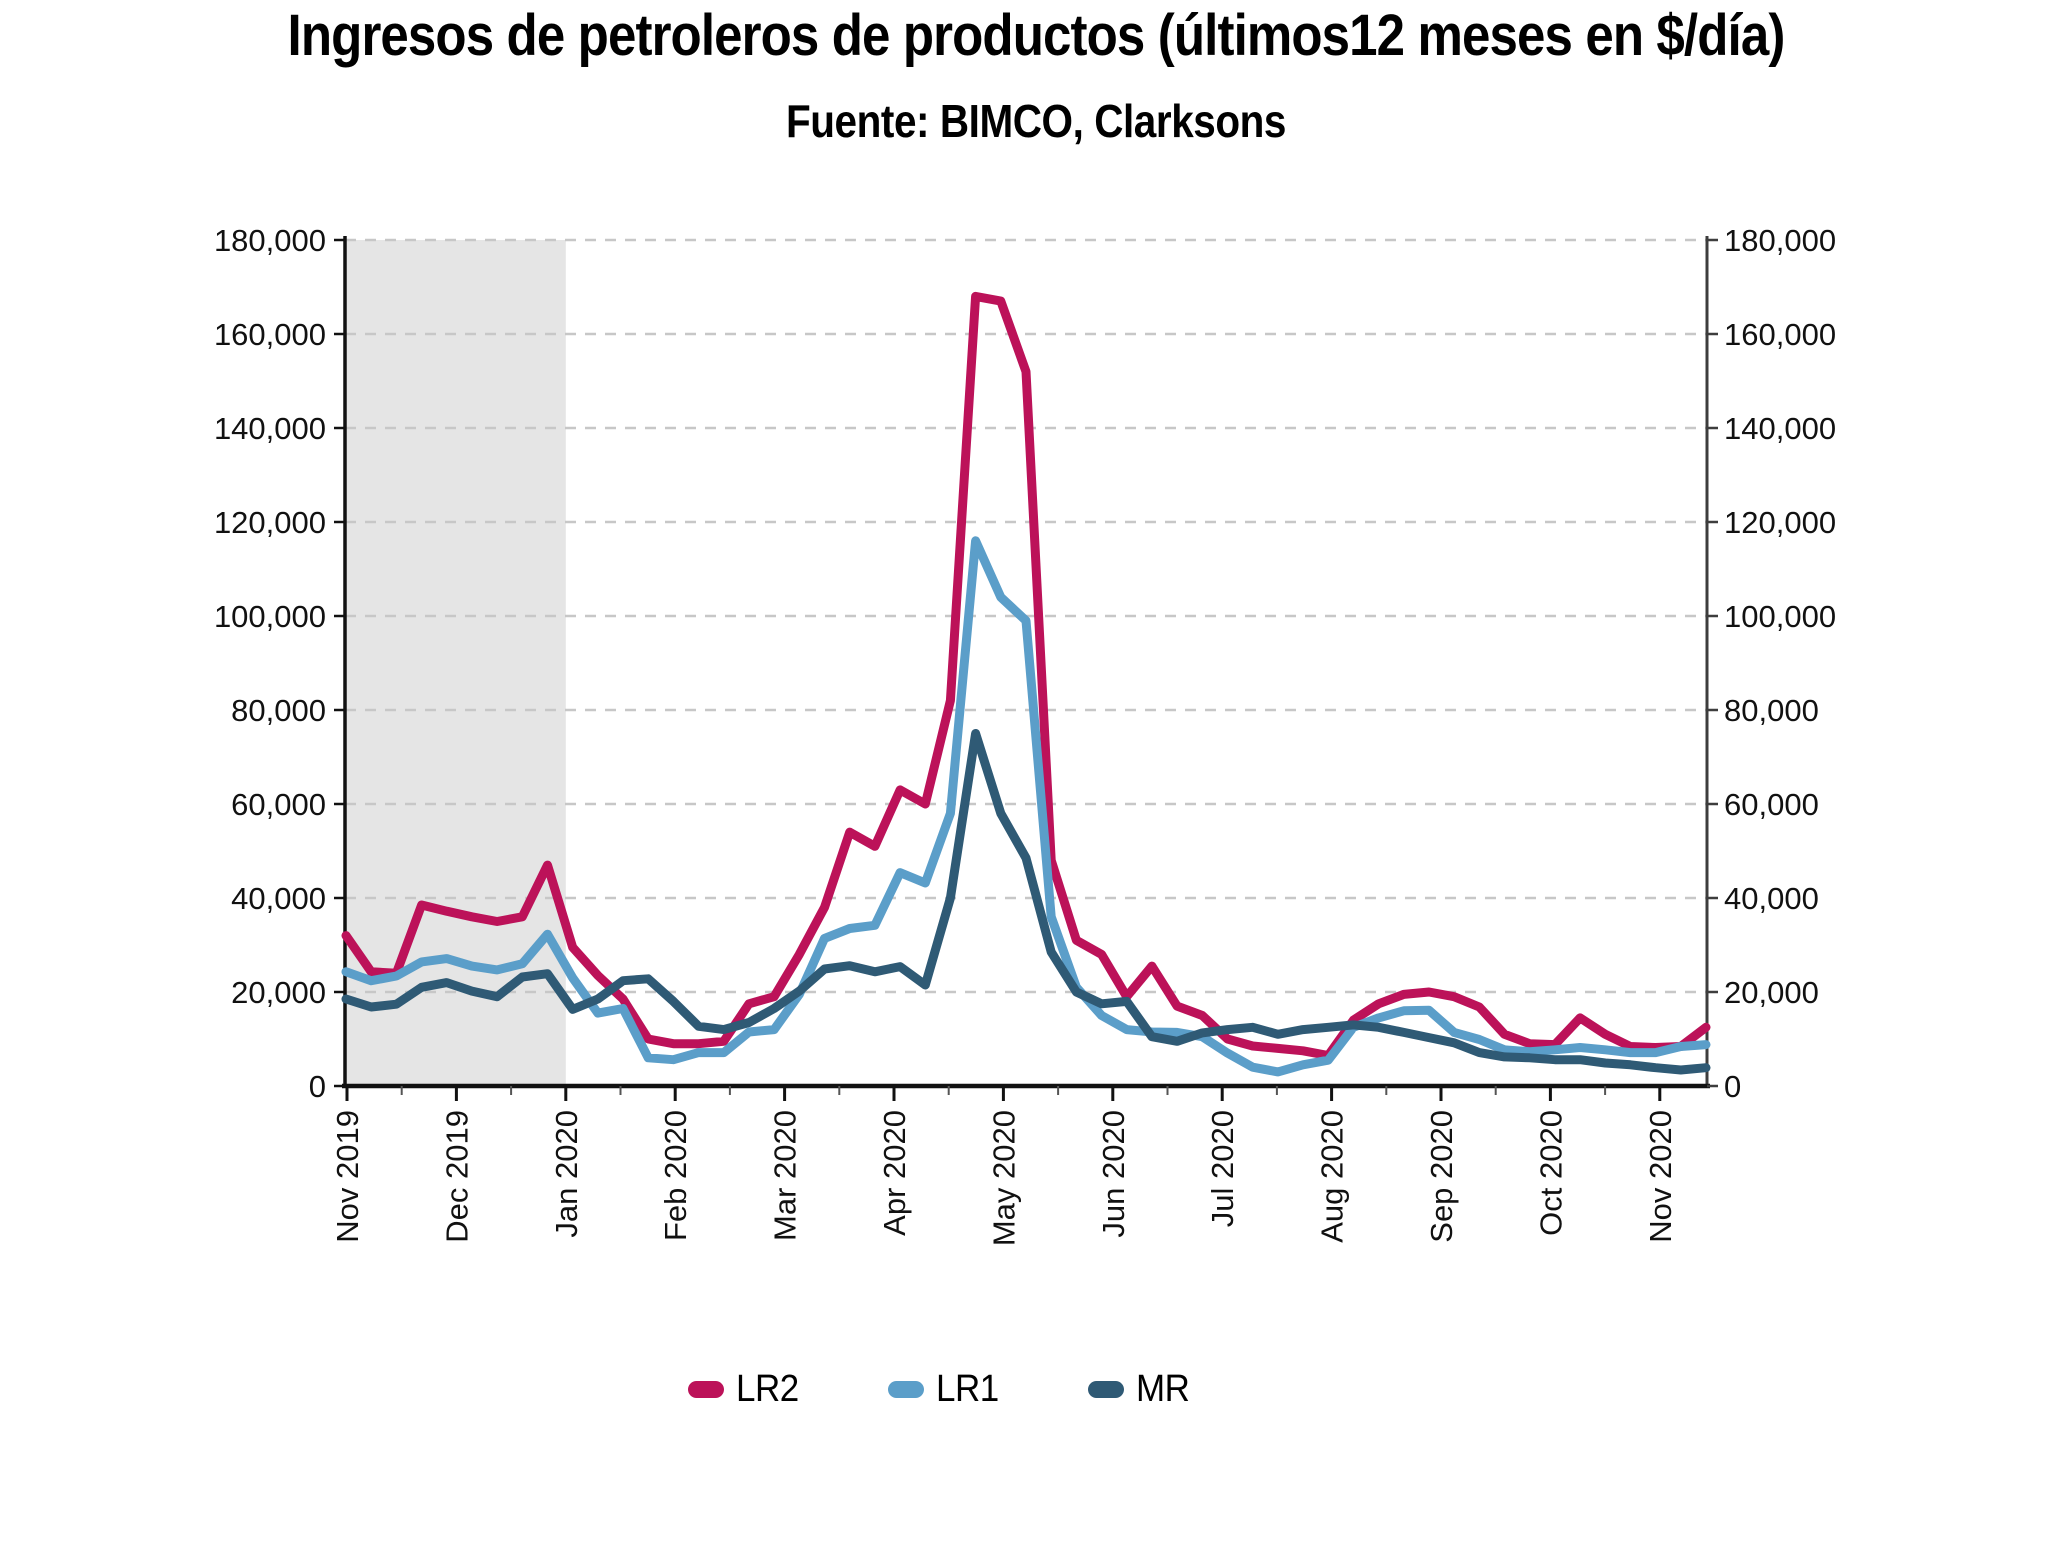  Describe the element at coordinates (347, 1176) in the screenshot. I see `x-axis-label: Nov 2019` at that location.